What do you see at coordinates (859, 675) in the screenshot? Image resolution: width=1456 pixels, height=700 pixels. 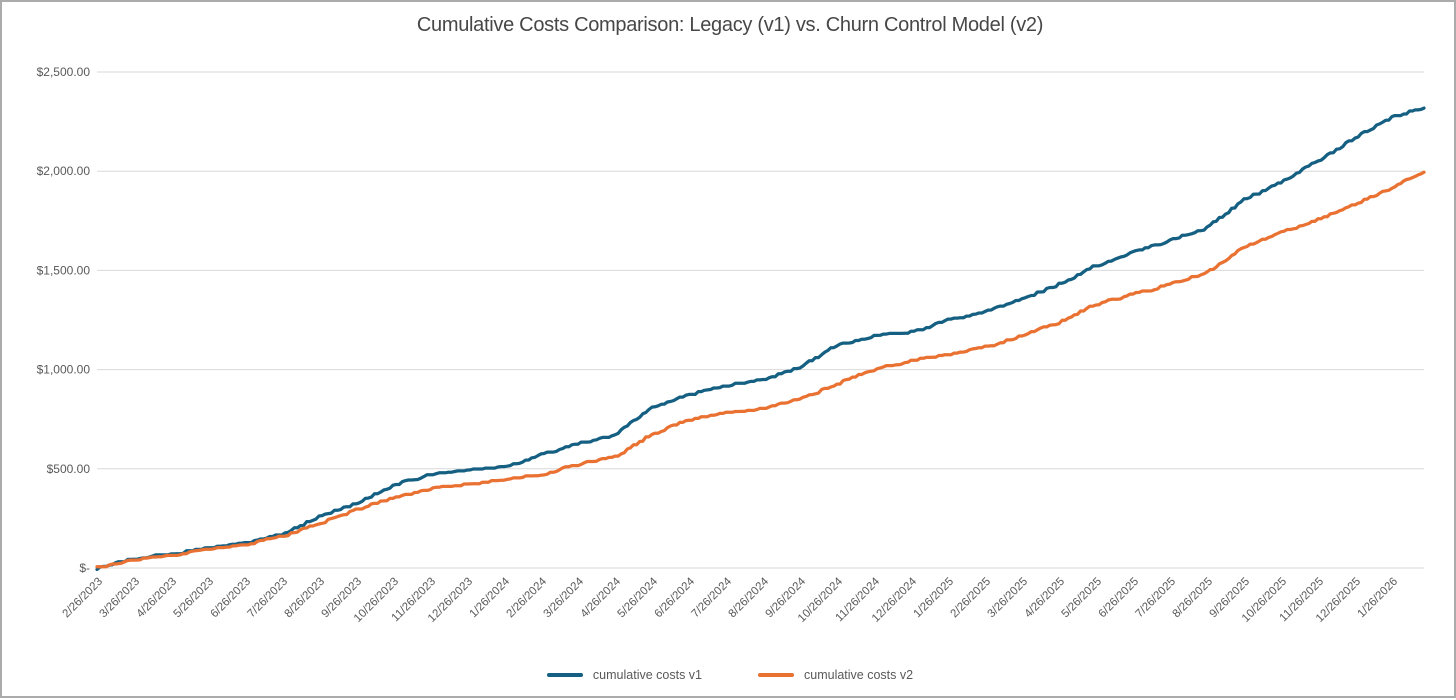 I see `legend-label-v2: cumulative costs v2` at bounding box center [859, 675].